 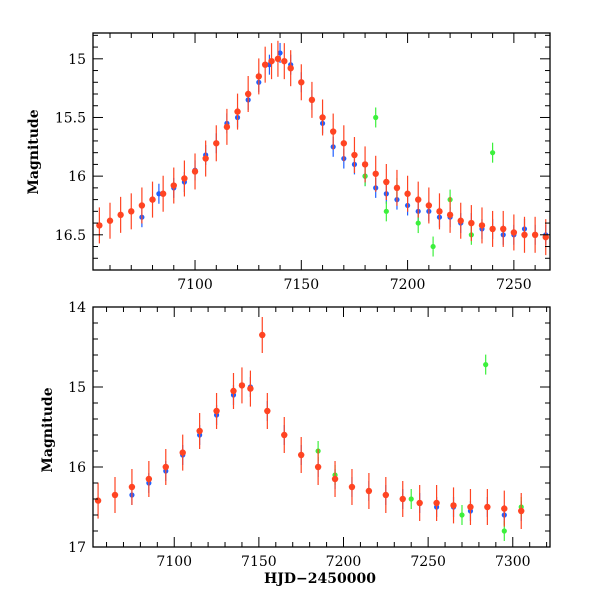 What do you see at coordinates (513, 562) in the screenshot?
I see `x-tick-label: 7300` at bounding box center [513, 562].